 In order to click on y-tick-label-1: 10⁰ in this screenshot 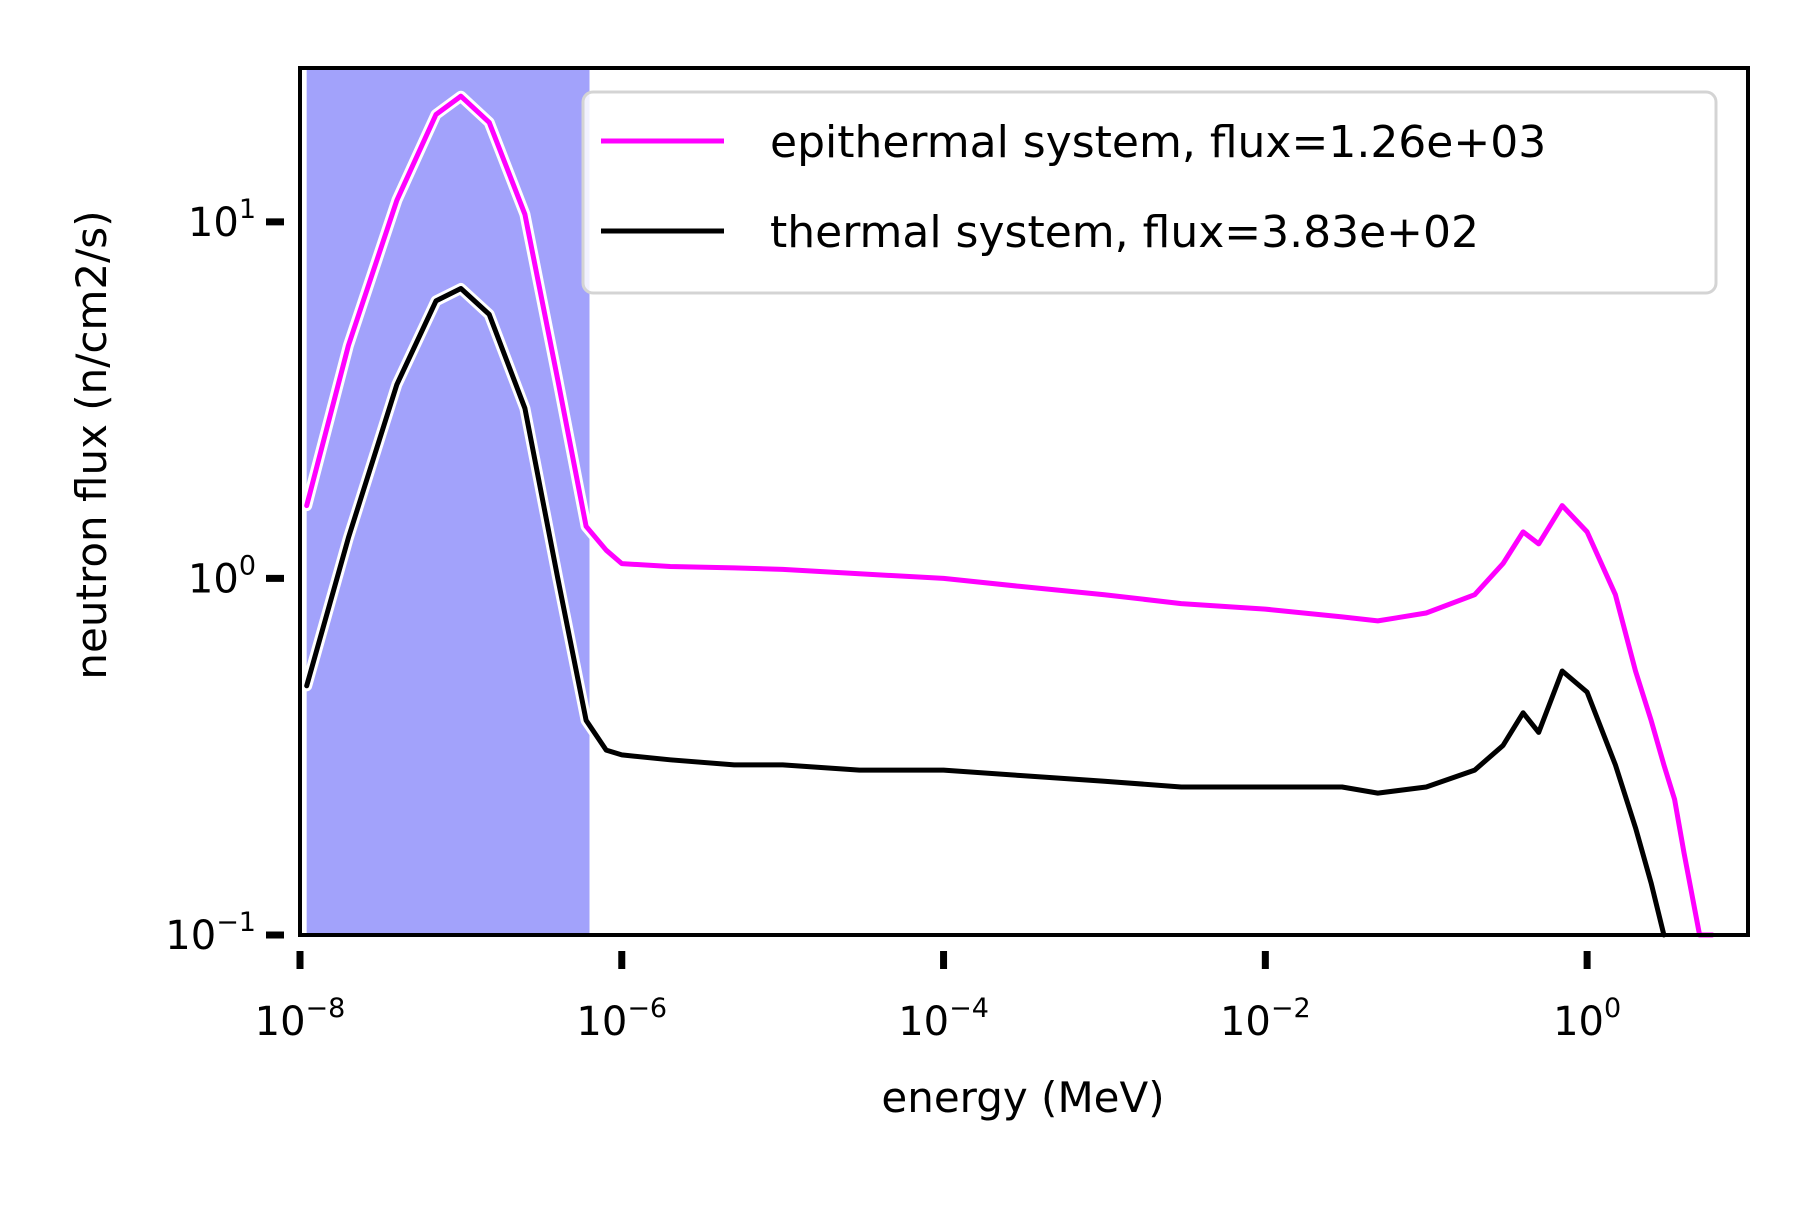, I will do `click(222, 576)`.